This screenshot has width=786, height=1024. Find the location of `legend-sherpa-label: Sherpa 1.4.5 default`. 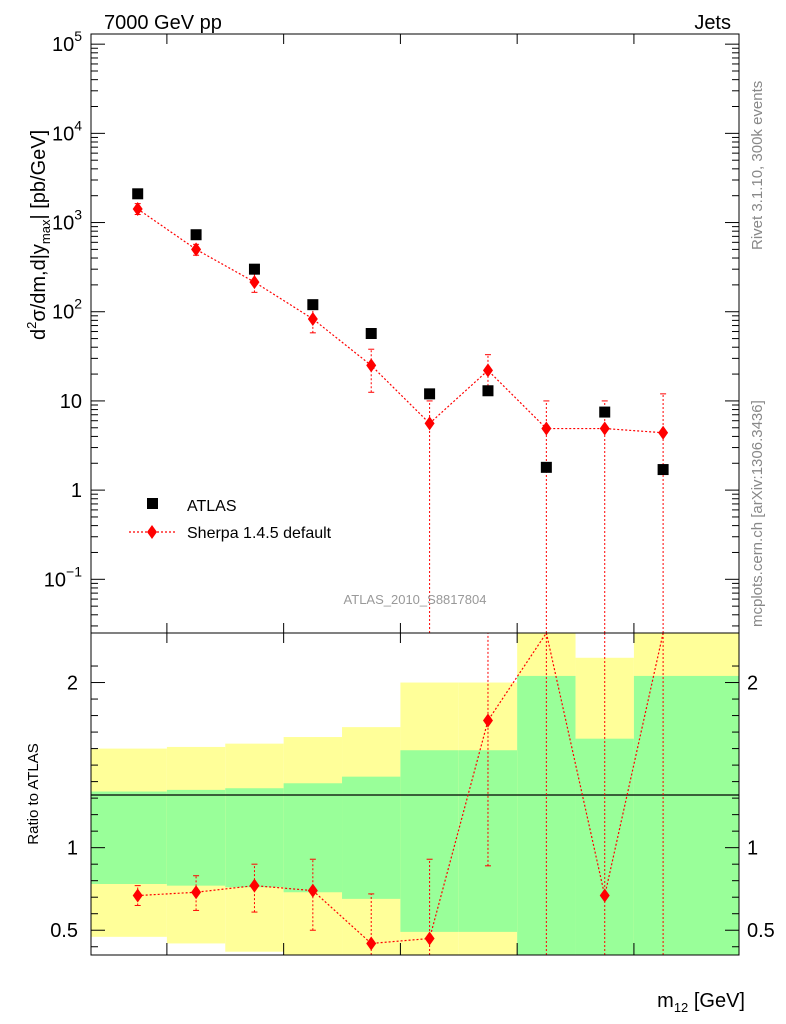

legend-sherpa-label: Sherpa 1.4.5 default is located at coordinates (259, 533).